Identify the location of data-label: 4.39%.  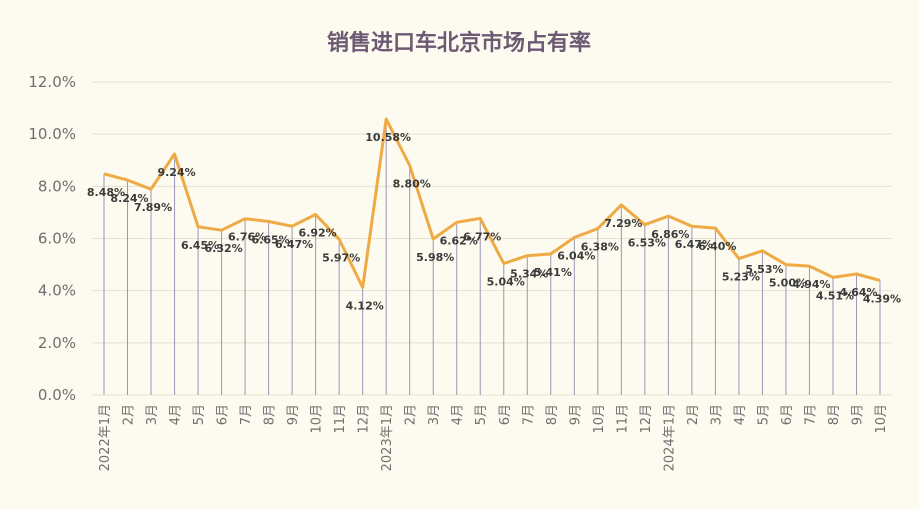
(882, 298).